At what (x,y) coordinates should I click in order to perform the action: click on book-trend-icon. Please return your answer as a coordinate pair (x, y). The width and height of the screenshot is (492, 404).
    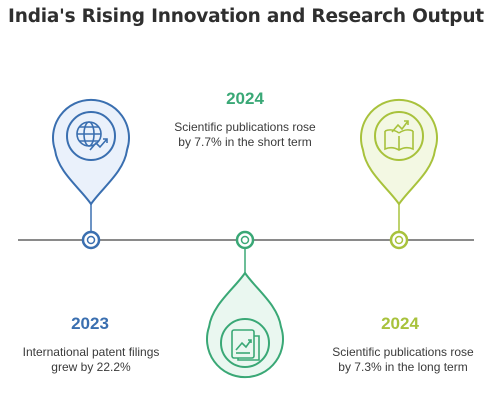
    Looking at the image, I should click on (399, 135).